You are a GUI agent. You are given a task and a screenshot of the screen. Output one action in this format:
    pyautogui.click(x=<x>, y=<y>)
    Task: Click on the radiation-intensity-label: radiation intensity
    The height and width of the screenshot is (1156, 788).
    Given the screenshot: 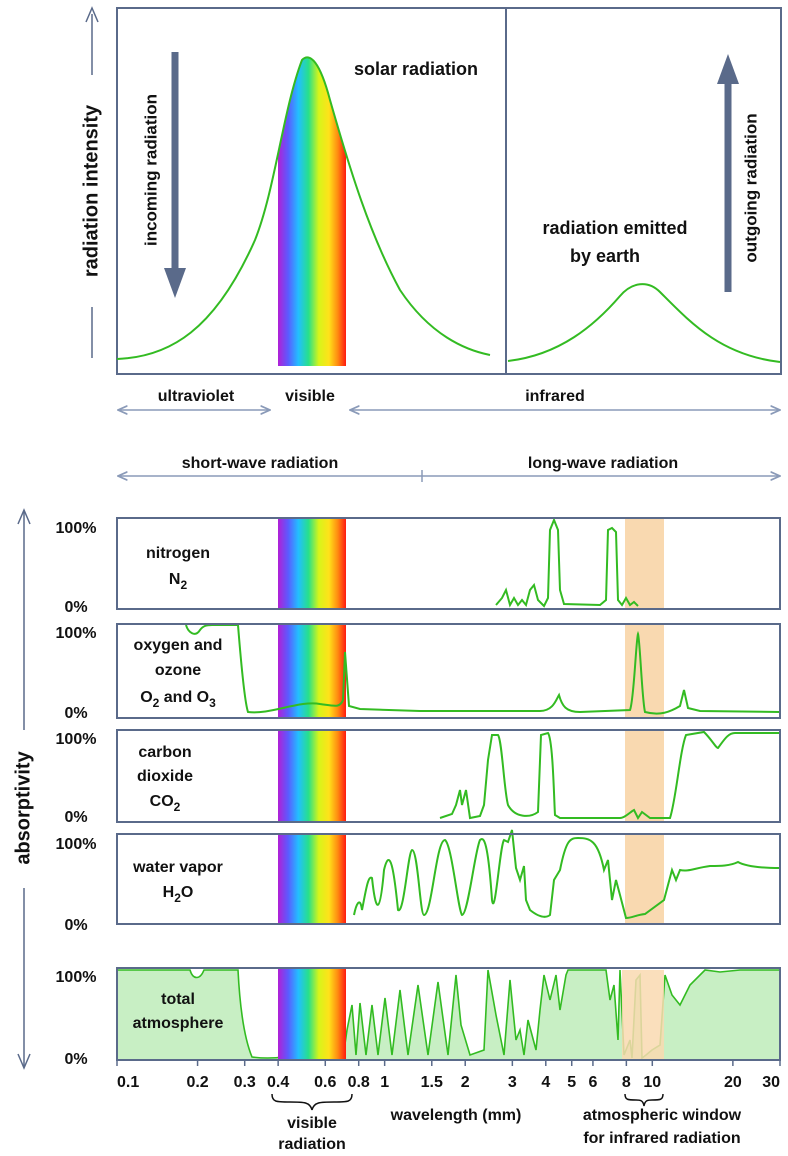 What is the action you would take?
    pyautogui.click(x=91, y=190)
    